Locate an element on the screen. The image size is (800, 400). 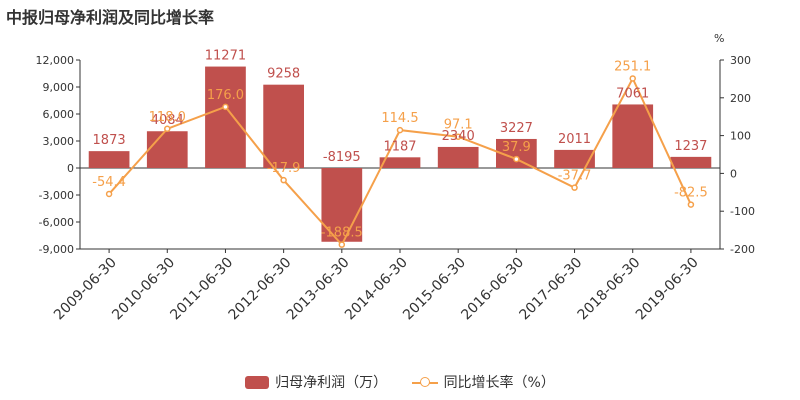
y-right-tick-label: 0 is located at coordinates (733, 173).